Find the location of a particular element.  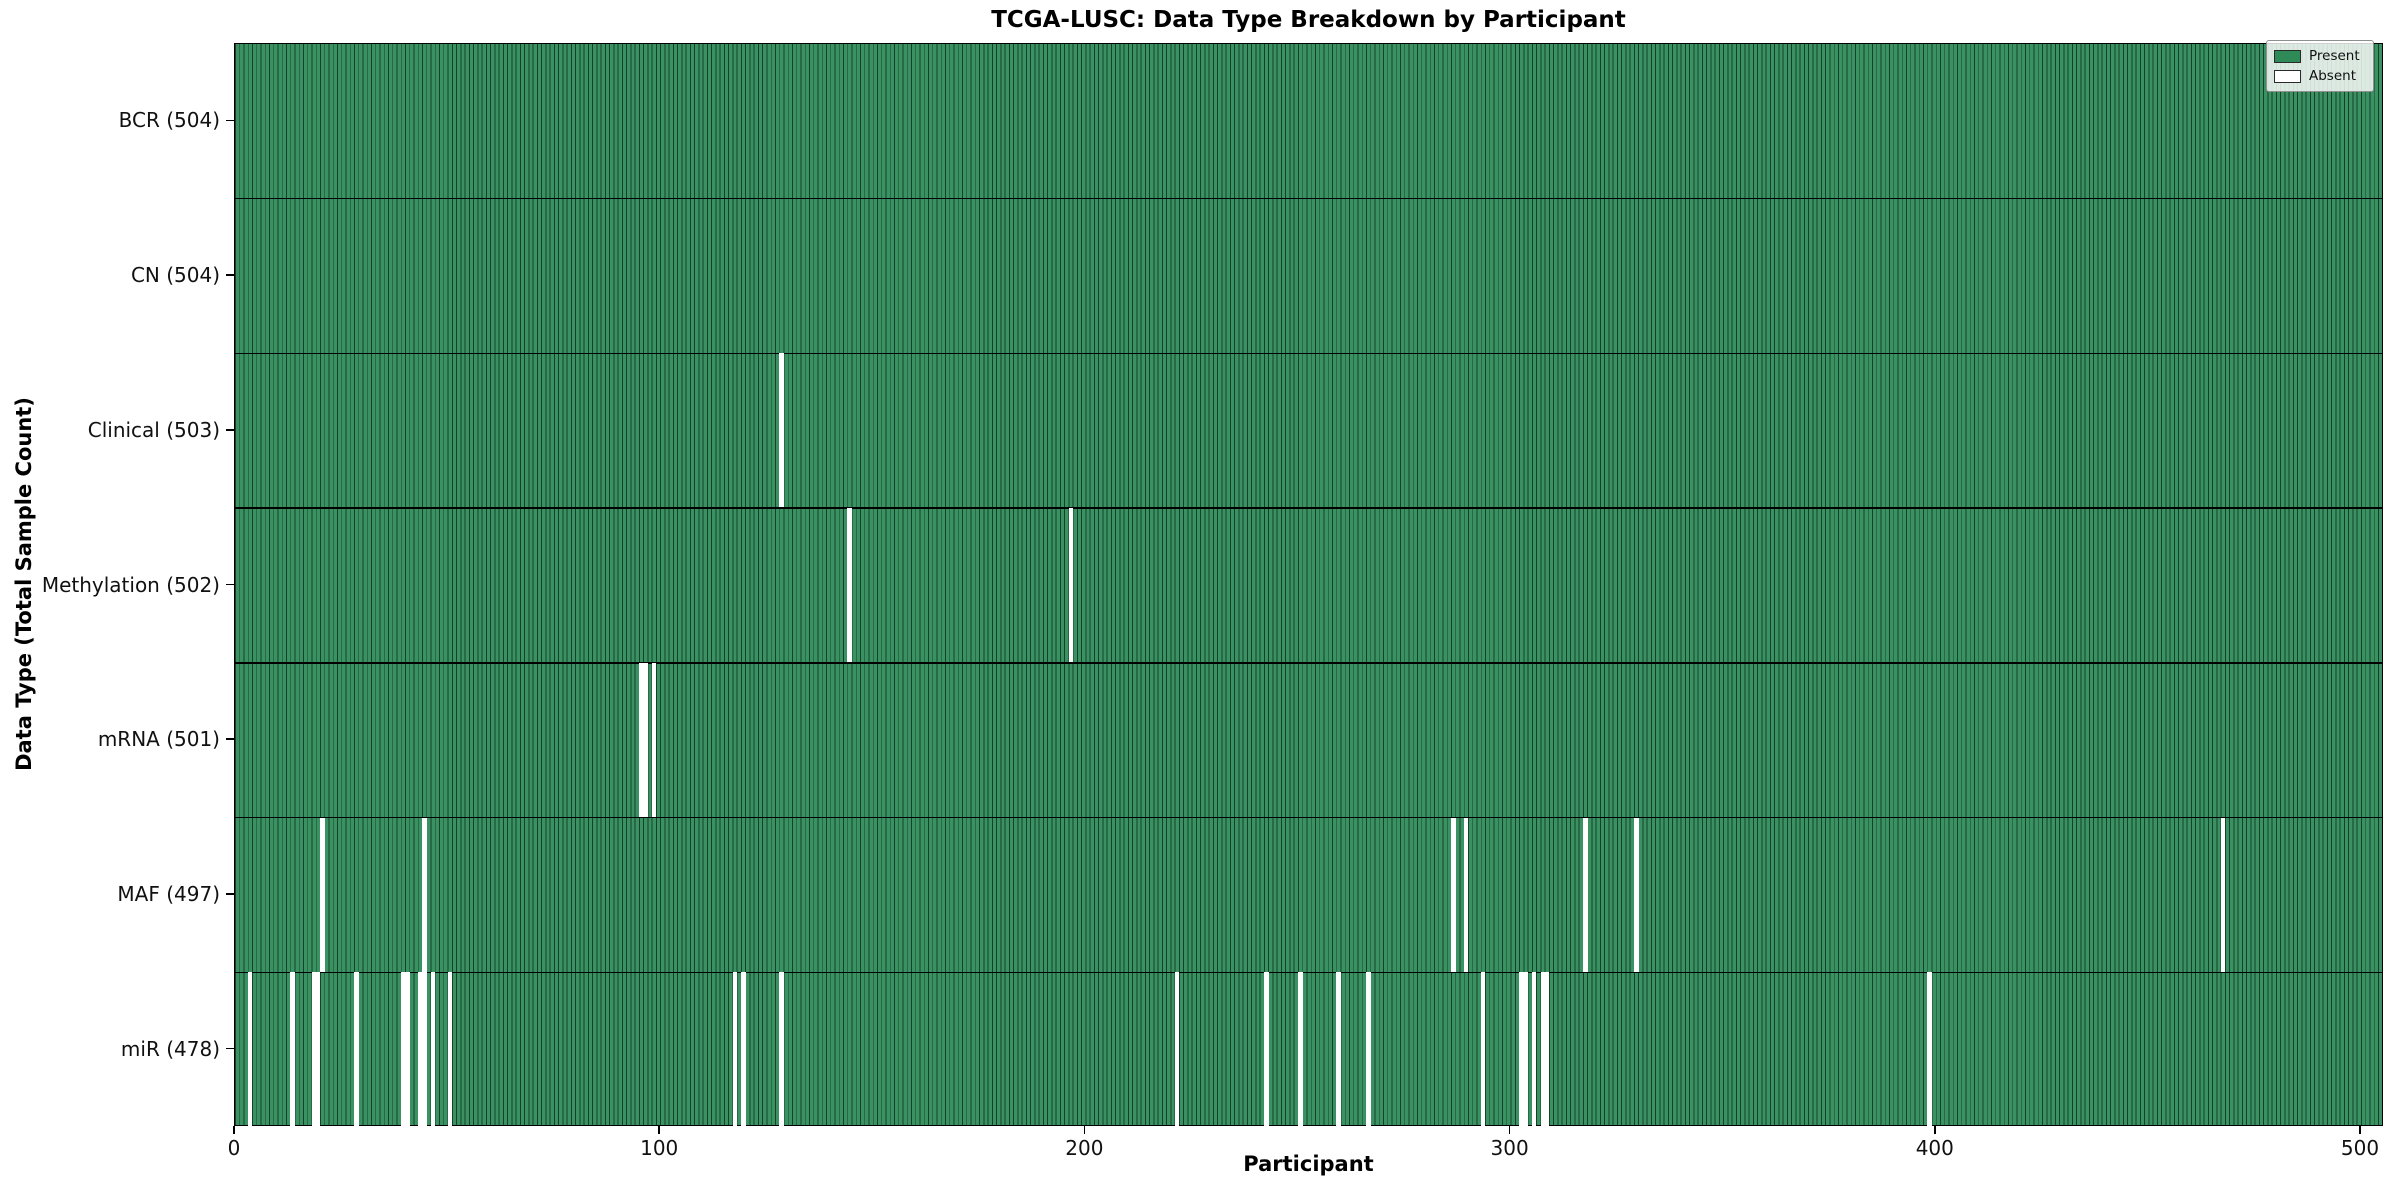

legend-entry-absent: Absent is located at coordinates (2319, 76).